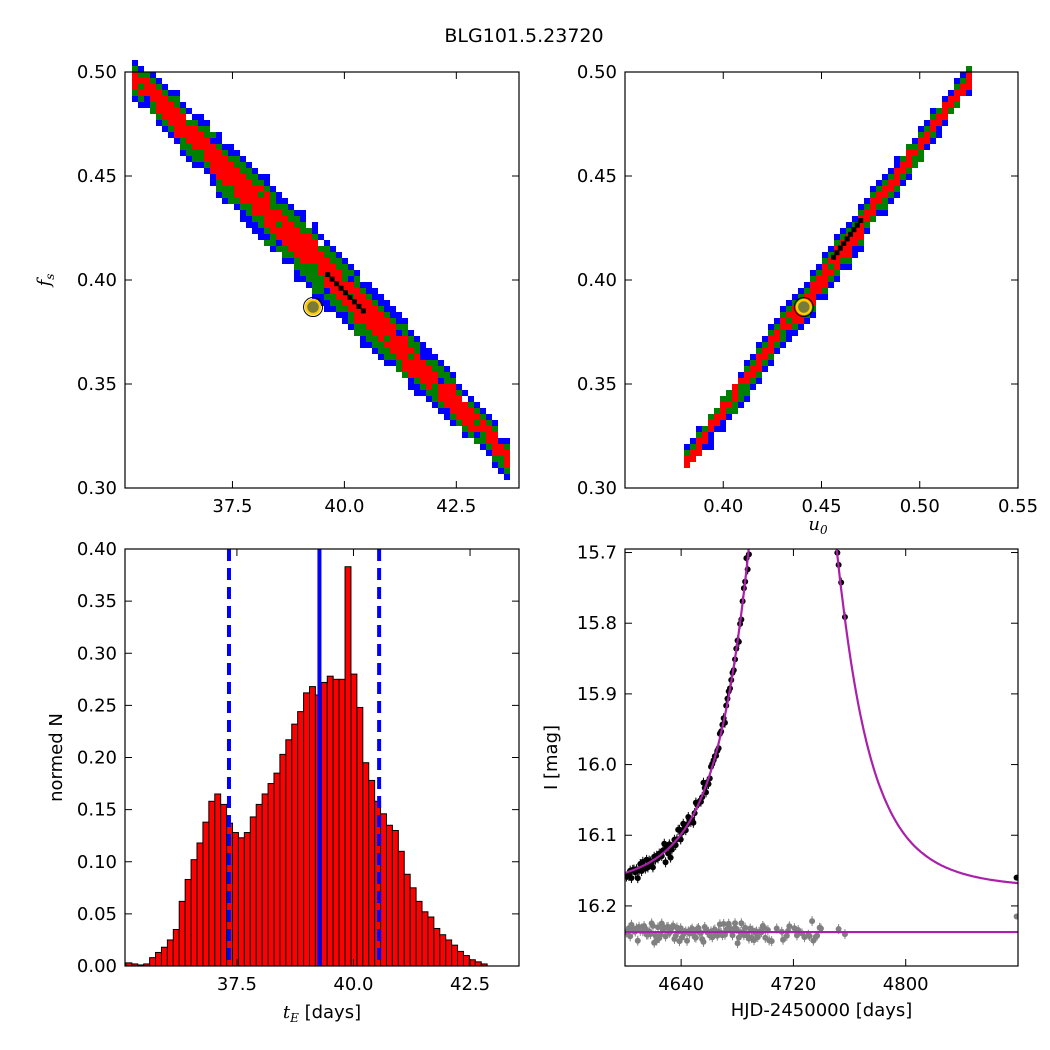  What do you see at coordinates (97, 280) in the screenshot?
I see `y-tick-label: 0.40` at bounding box center [97, 280].